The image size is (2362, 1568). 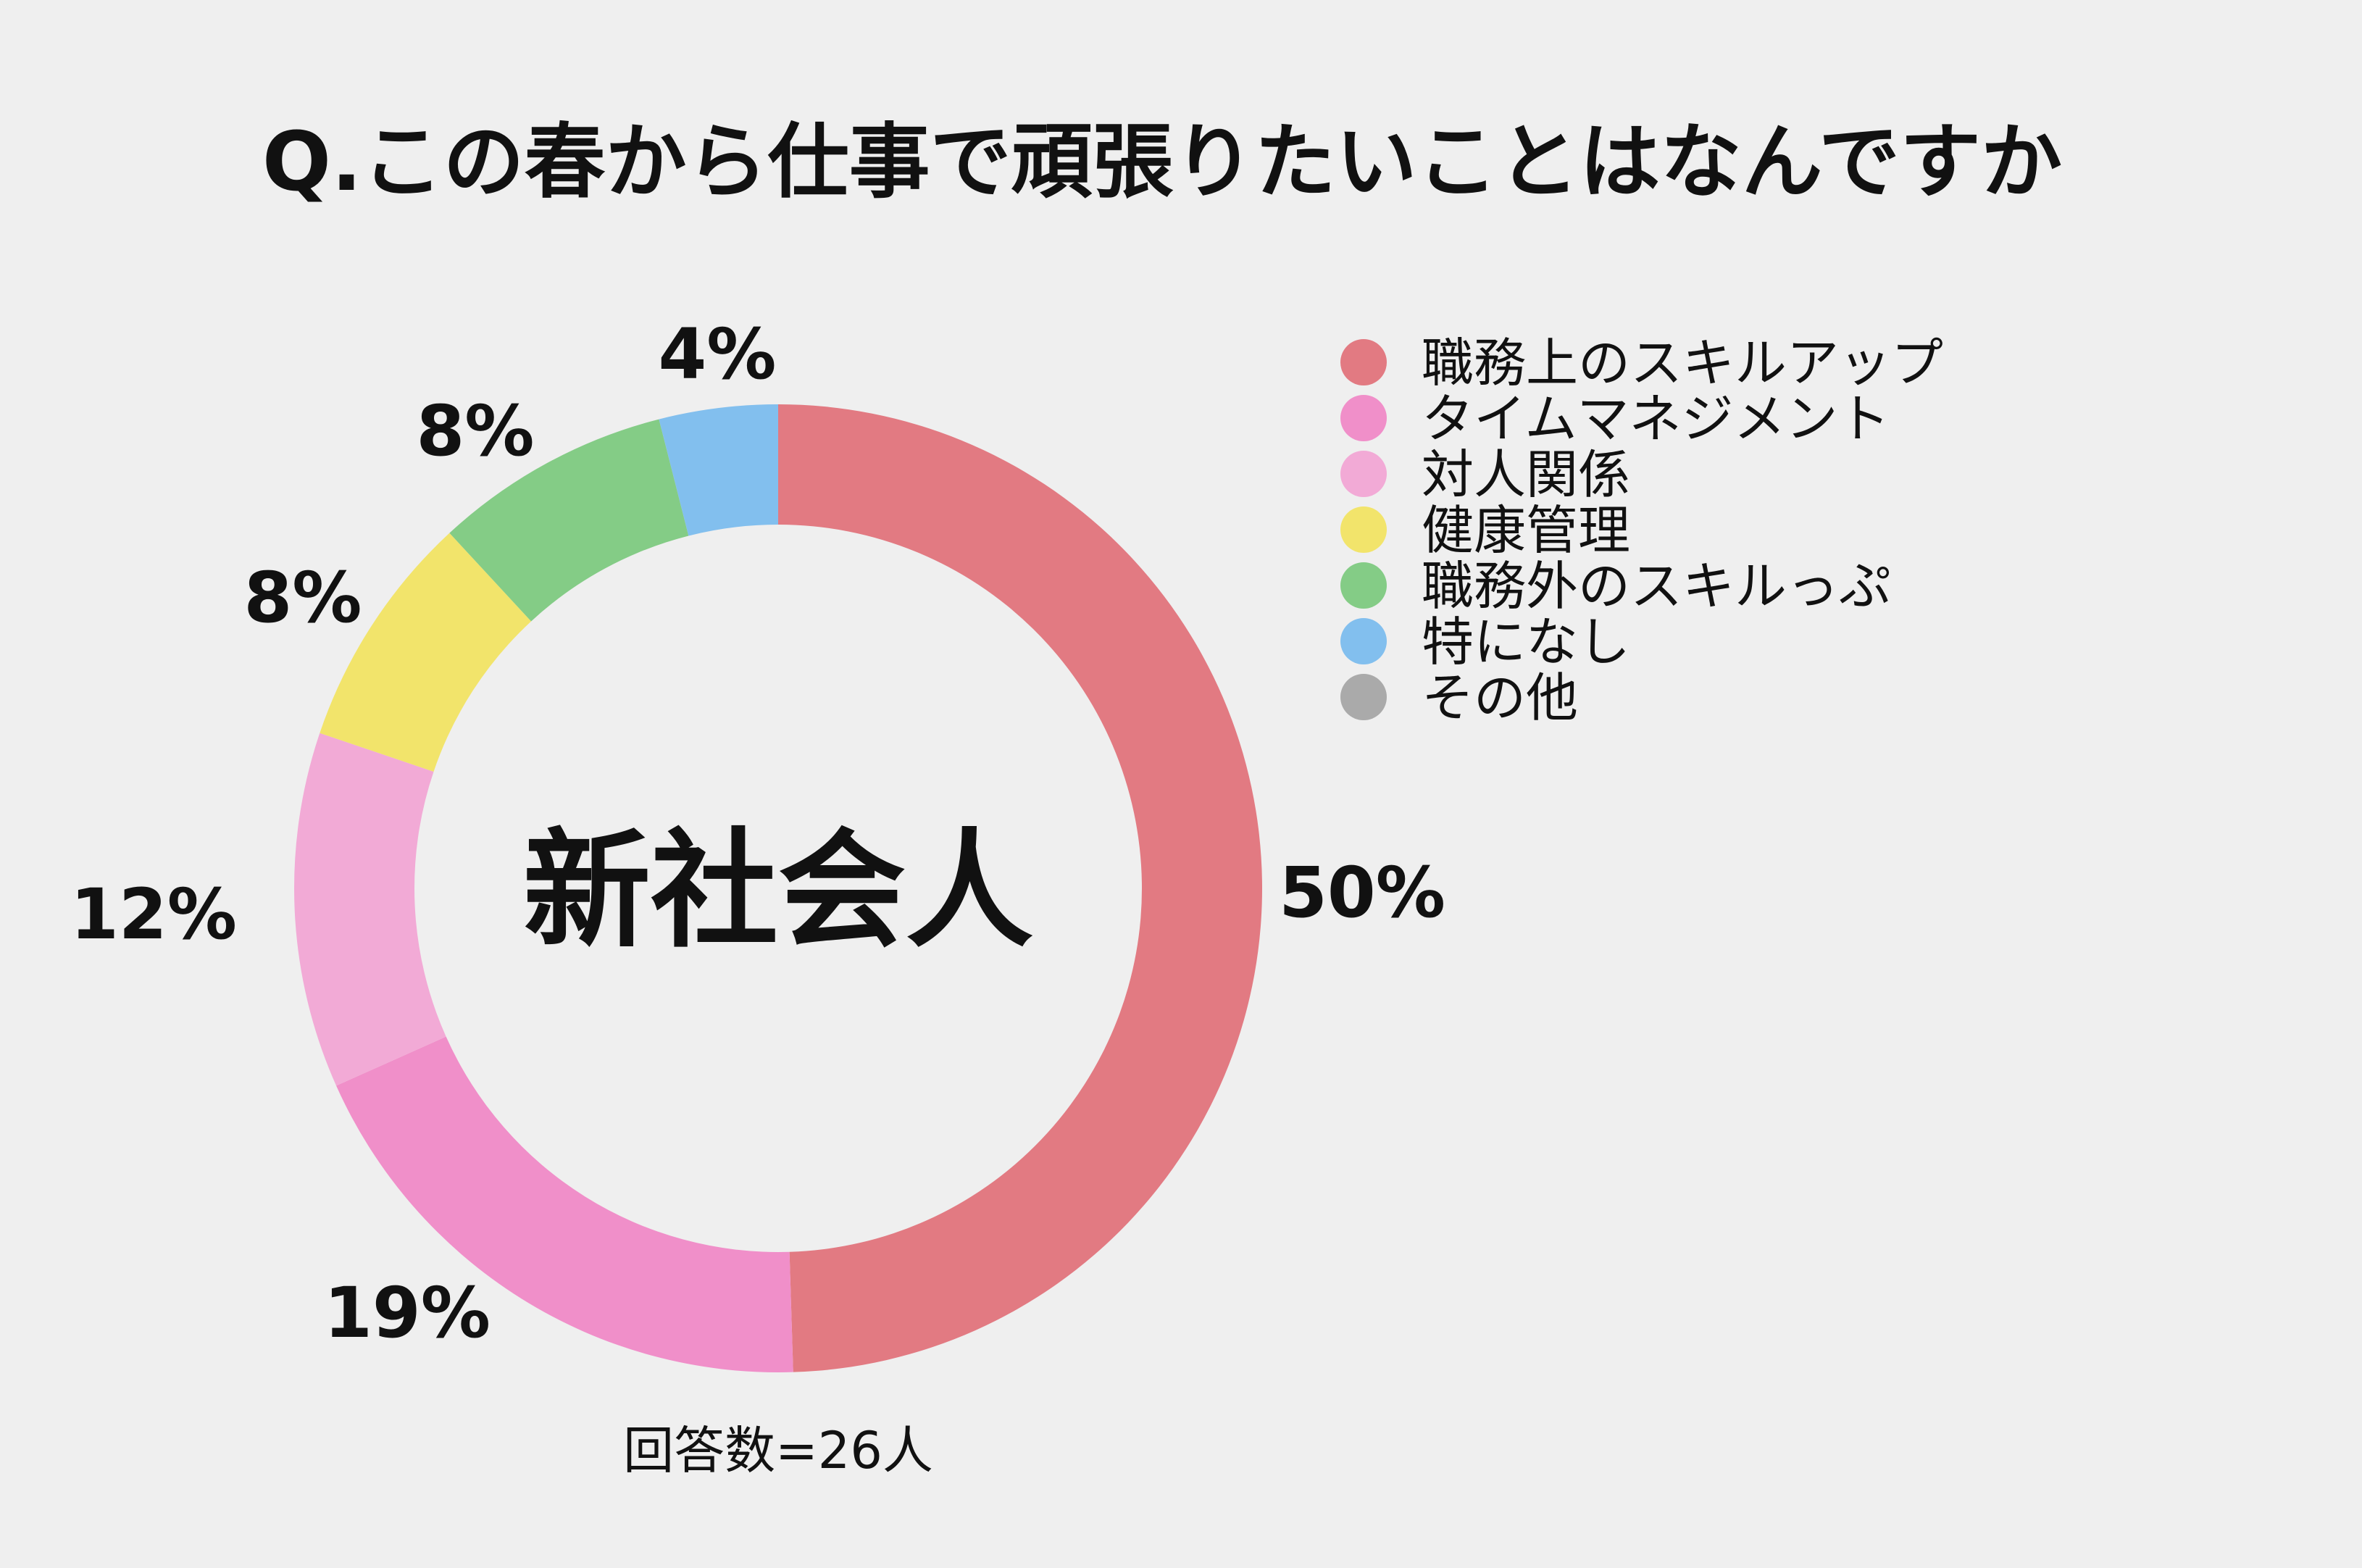 What do you see at coordinates (1656, 418) in the screenshot?
I see `legend-label: タイムマネジメント` at bounding box center [1656, 418].